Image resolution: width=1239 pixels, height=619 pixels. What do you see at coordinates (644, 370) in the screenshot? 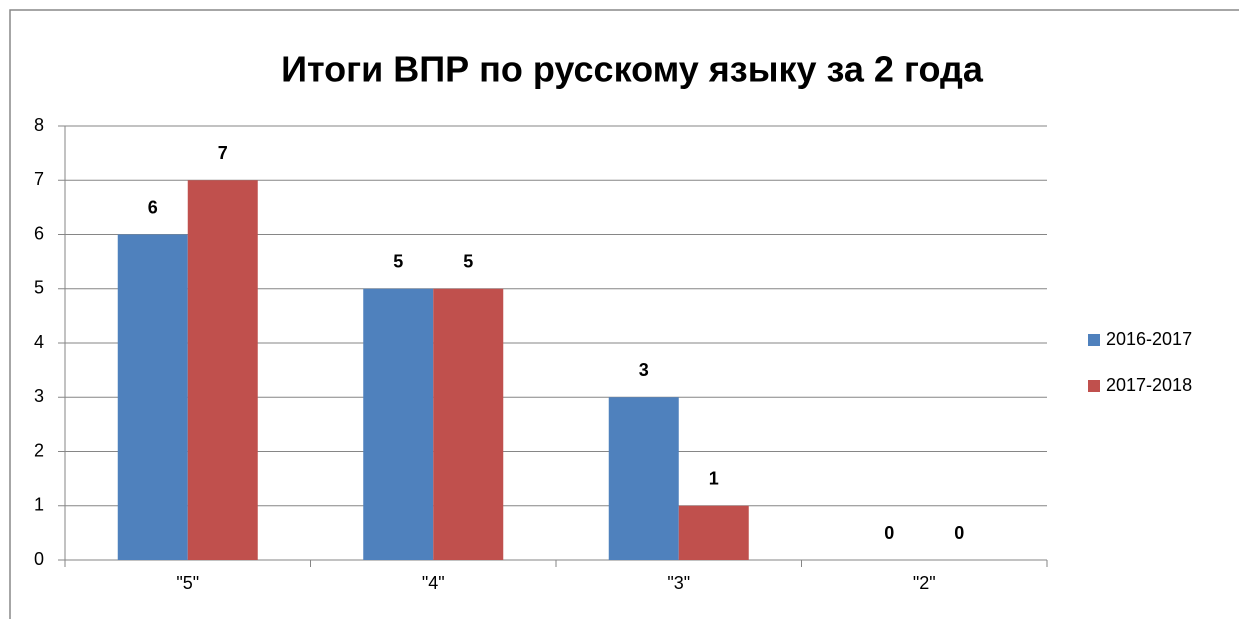
I see `data-label: 3` at bounding box center [644, 370].